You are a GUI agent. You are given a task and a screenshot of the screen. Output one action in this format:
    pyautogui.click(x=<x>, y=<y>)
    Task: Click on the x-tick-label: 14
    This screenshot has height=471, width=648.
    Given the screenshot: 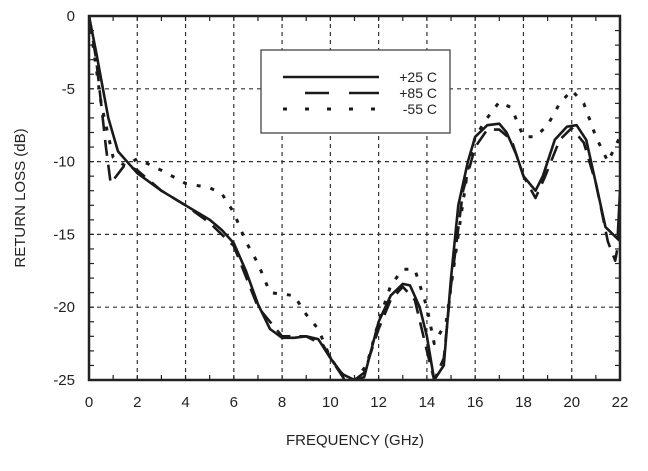 What is the action you would take?
    pyautogui.click(x=427, y=402)
    